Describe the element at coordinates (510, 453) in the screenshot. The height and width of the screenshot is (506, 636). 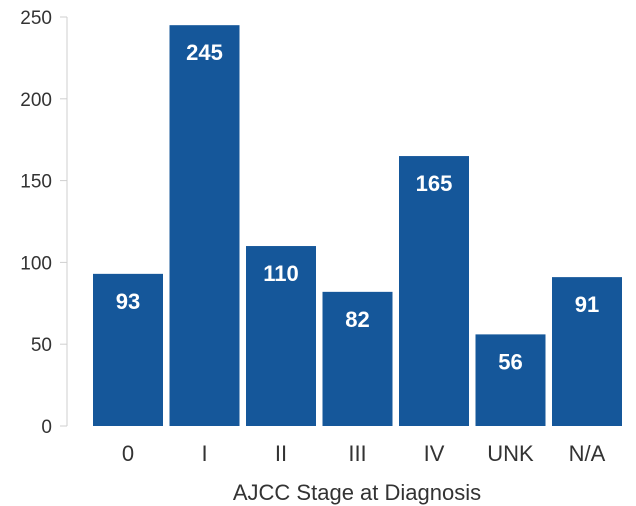
I see `x-tick-label: UNK` at that location.